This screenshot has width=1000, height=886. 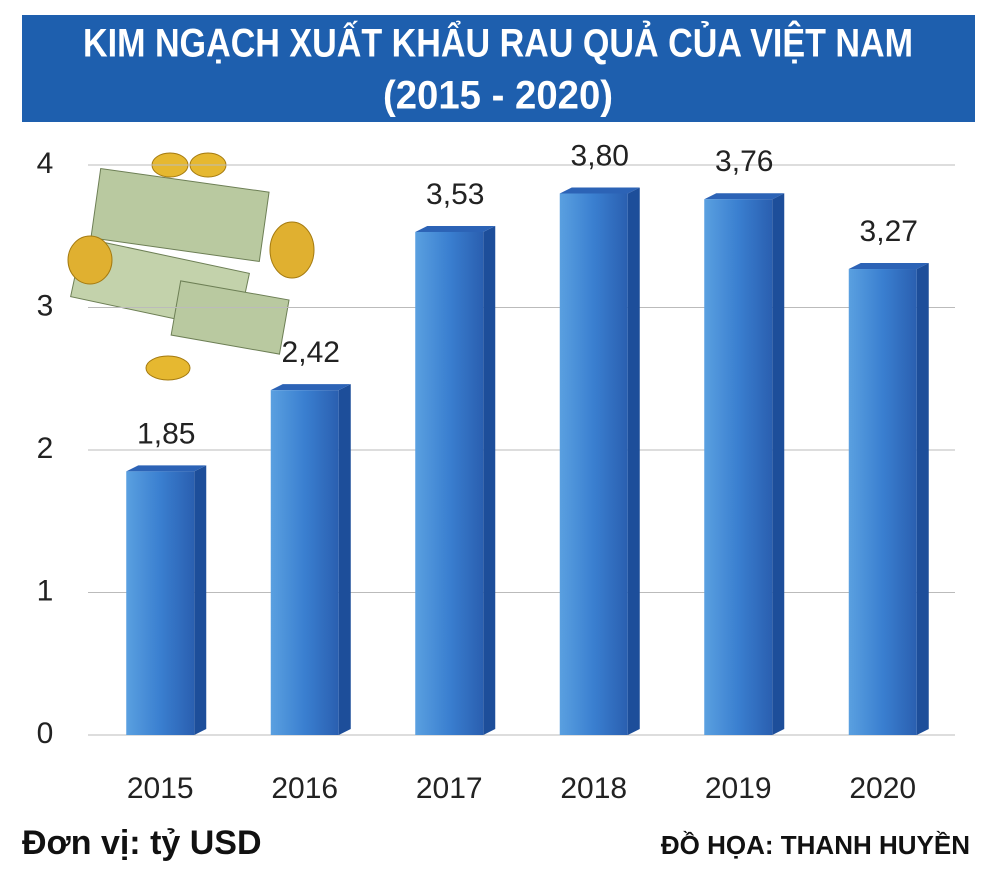 I want to click on y-tick-label: 0, so click(x=45, y=733).